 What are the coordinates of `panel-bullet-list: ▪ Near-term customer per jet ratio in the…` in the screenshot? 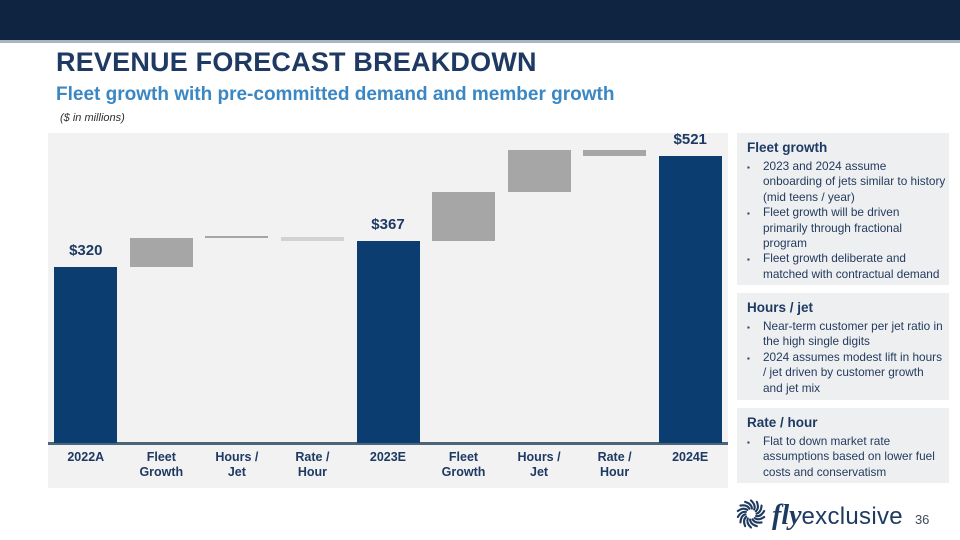 It's located at (846, 357).